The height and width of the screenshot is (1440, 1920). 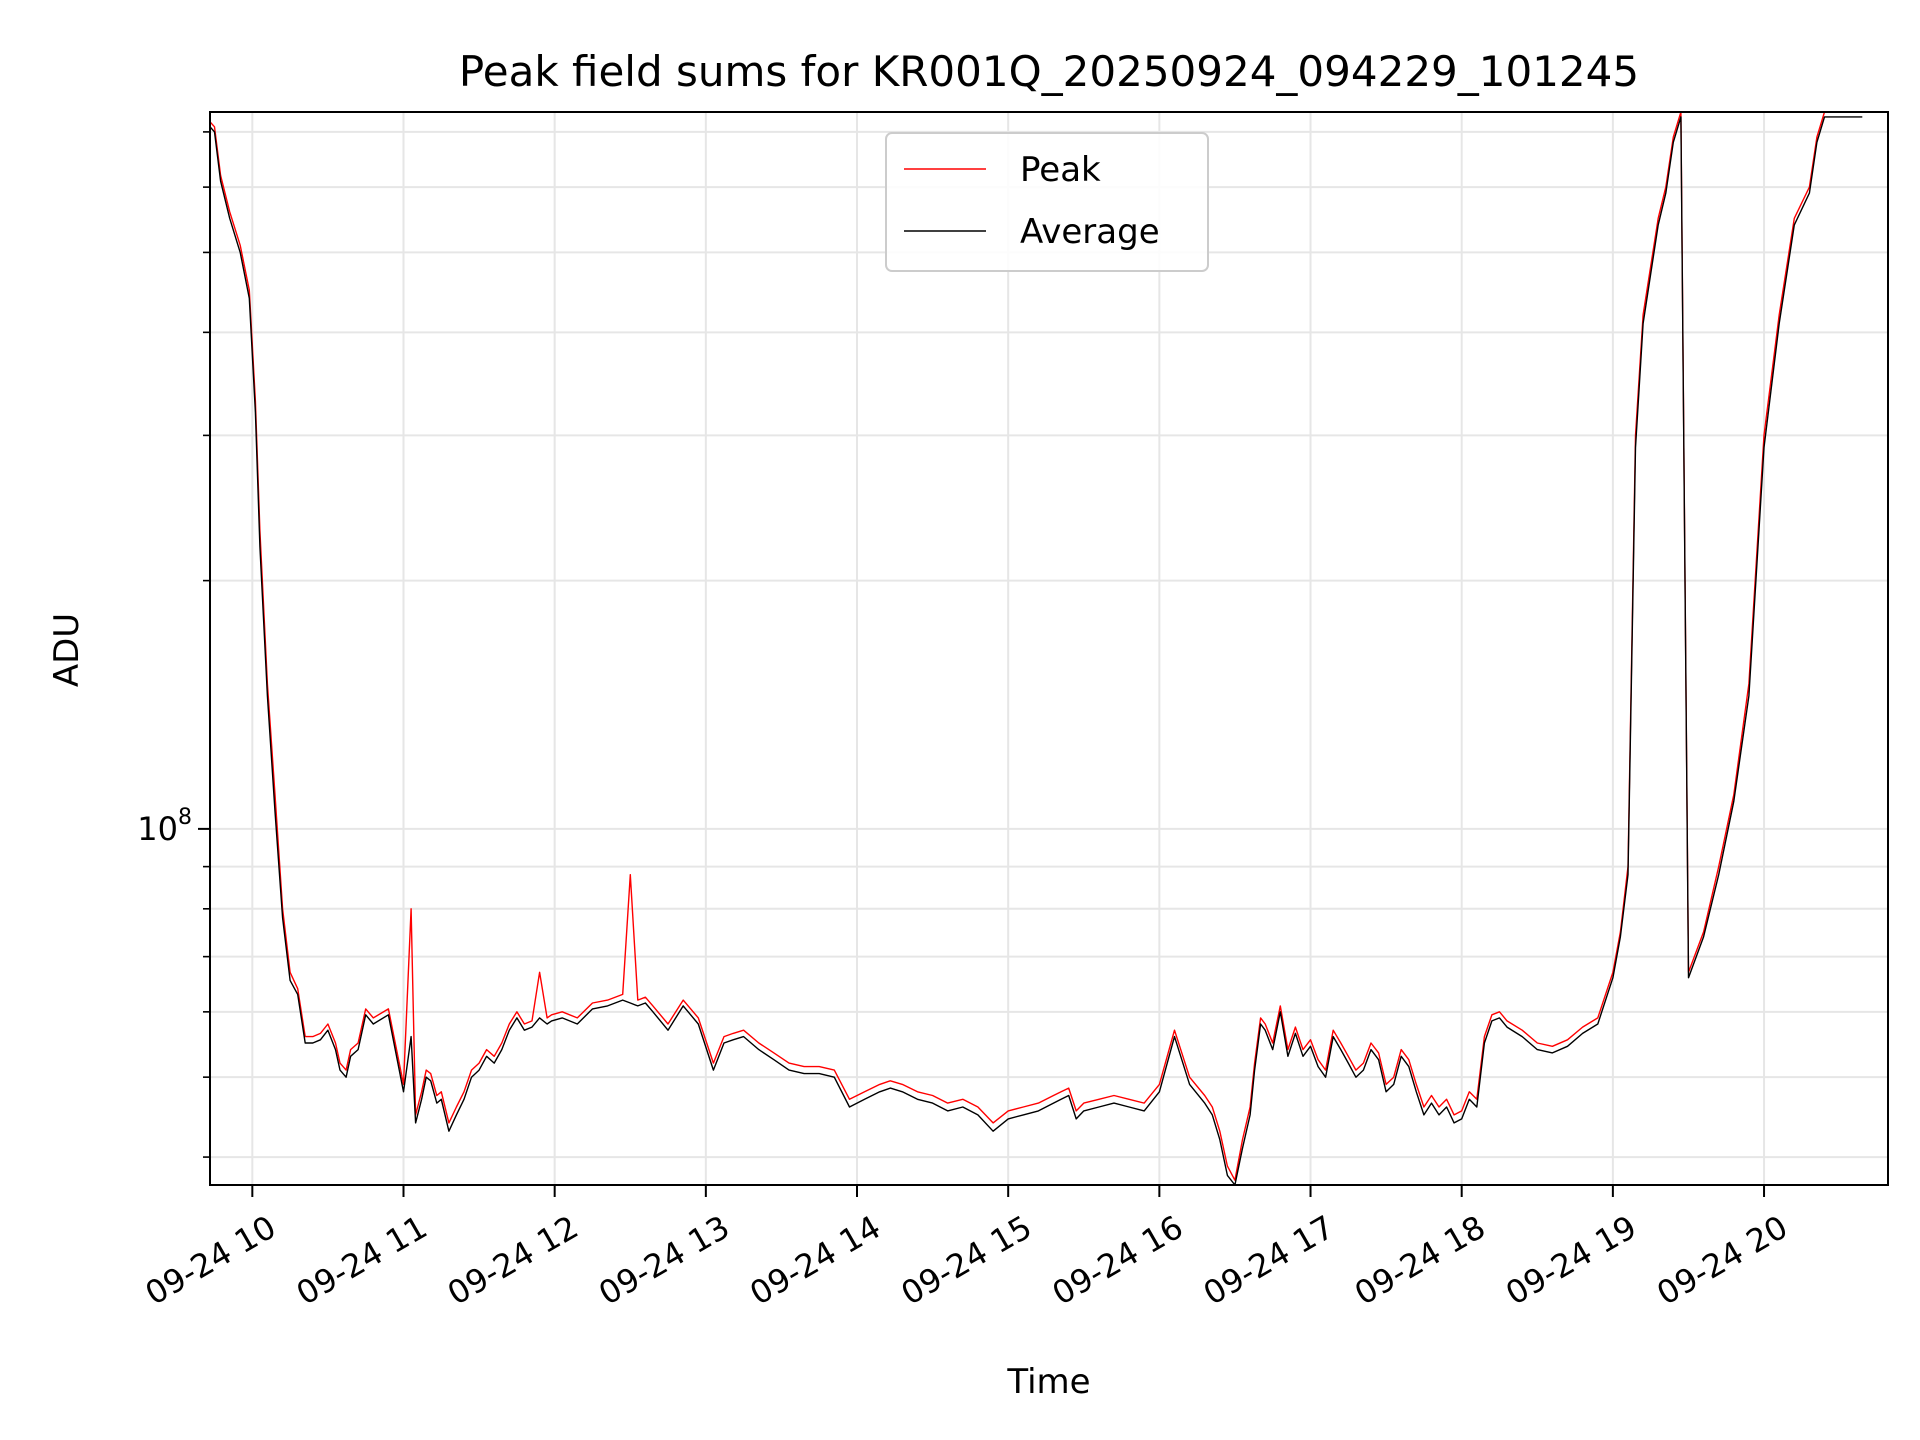 I want to click on legend-box, so click(x=1047, y=202).